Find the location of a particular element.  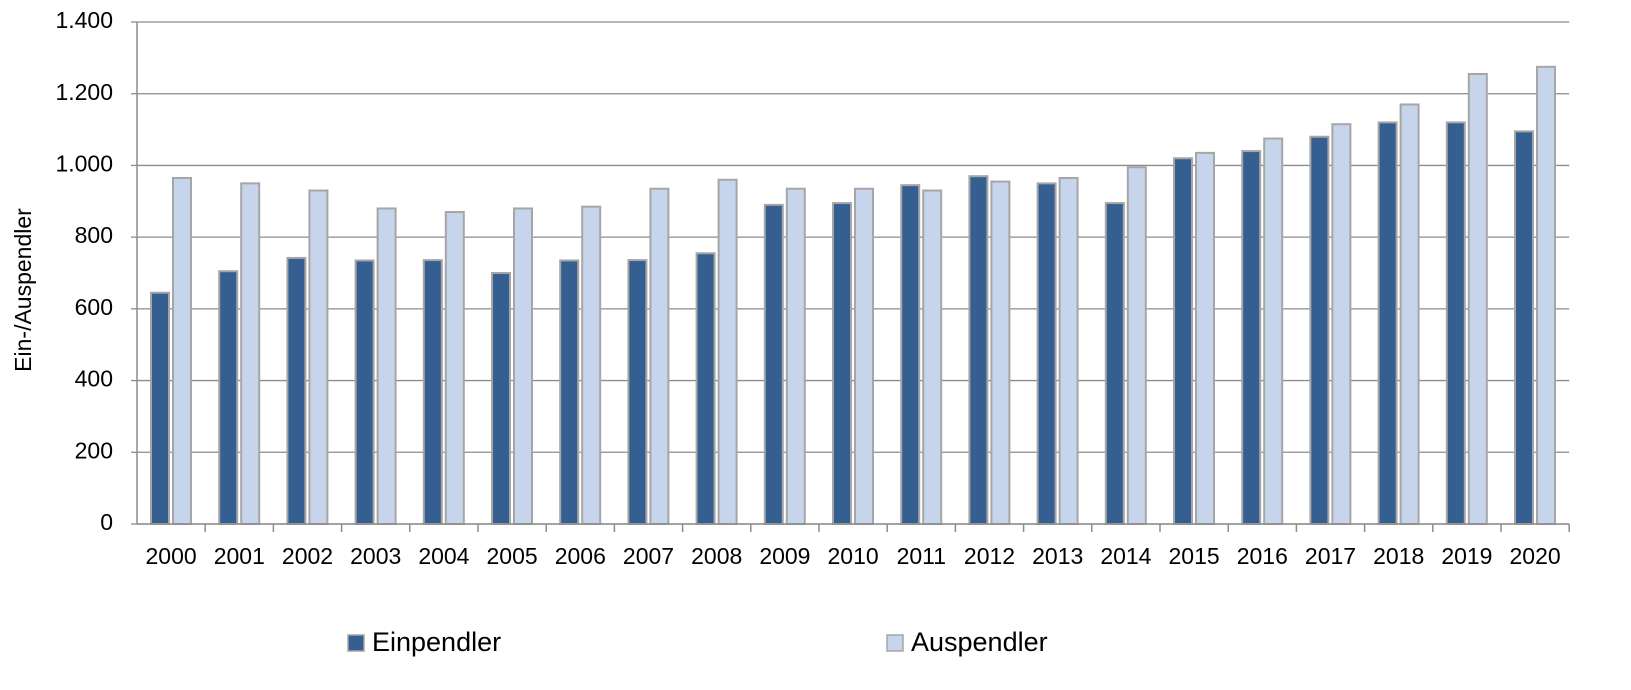

x-tick-label: 2019 is located at coordinates (1466, 556).